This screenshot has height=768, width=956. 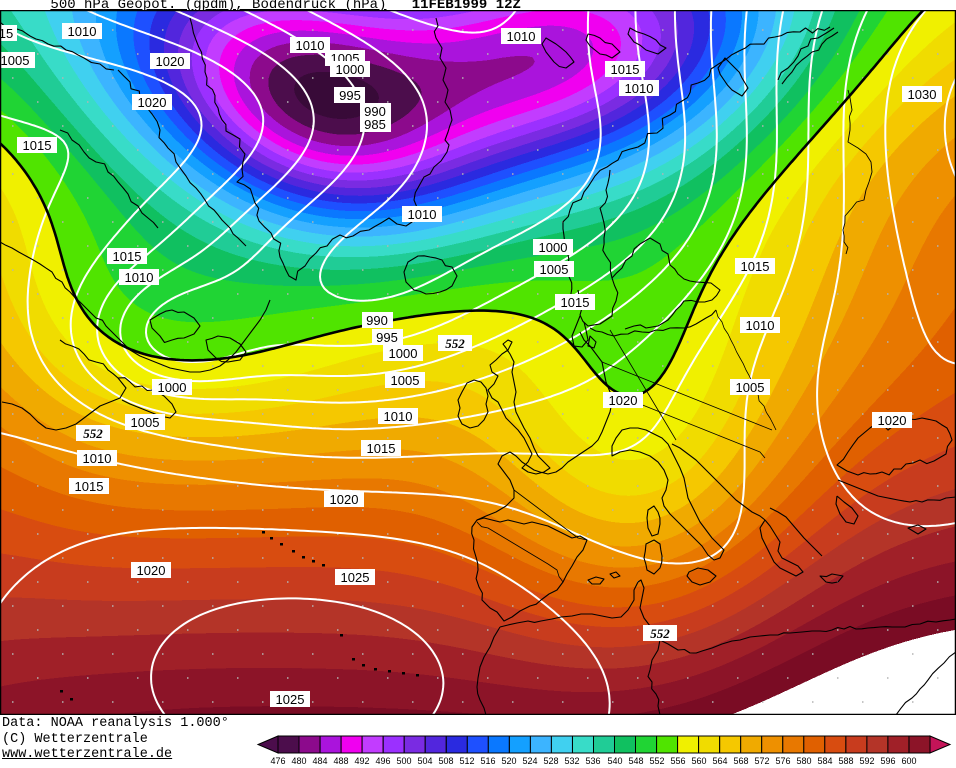 What do you see at coordinates (922, 94) in the screenshot?
I see `svg-text: 1030` at bounding box center [922, 94].